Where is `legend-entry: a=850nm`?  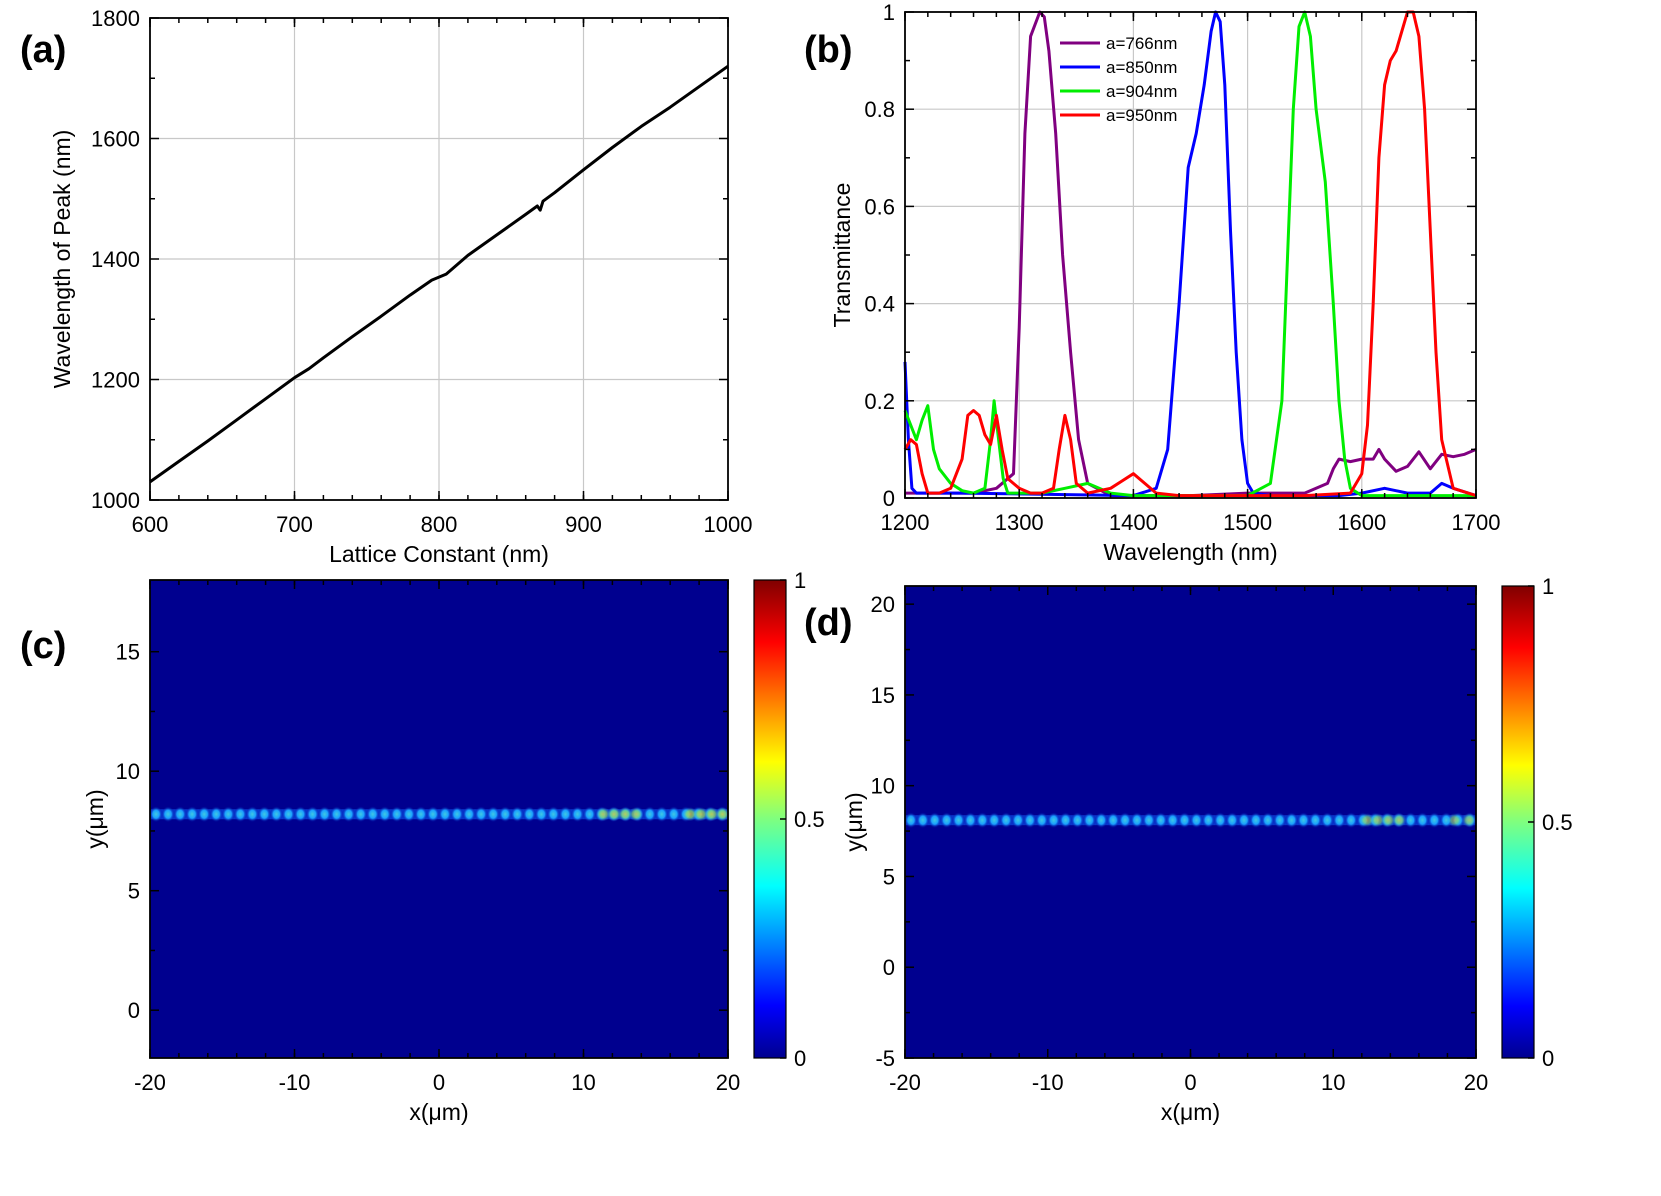 legend-entry: a=850nm is located at coordinates (1141, 67).